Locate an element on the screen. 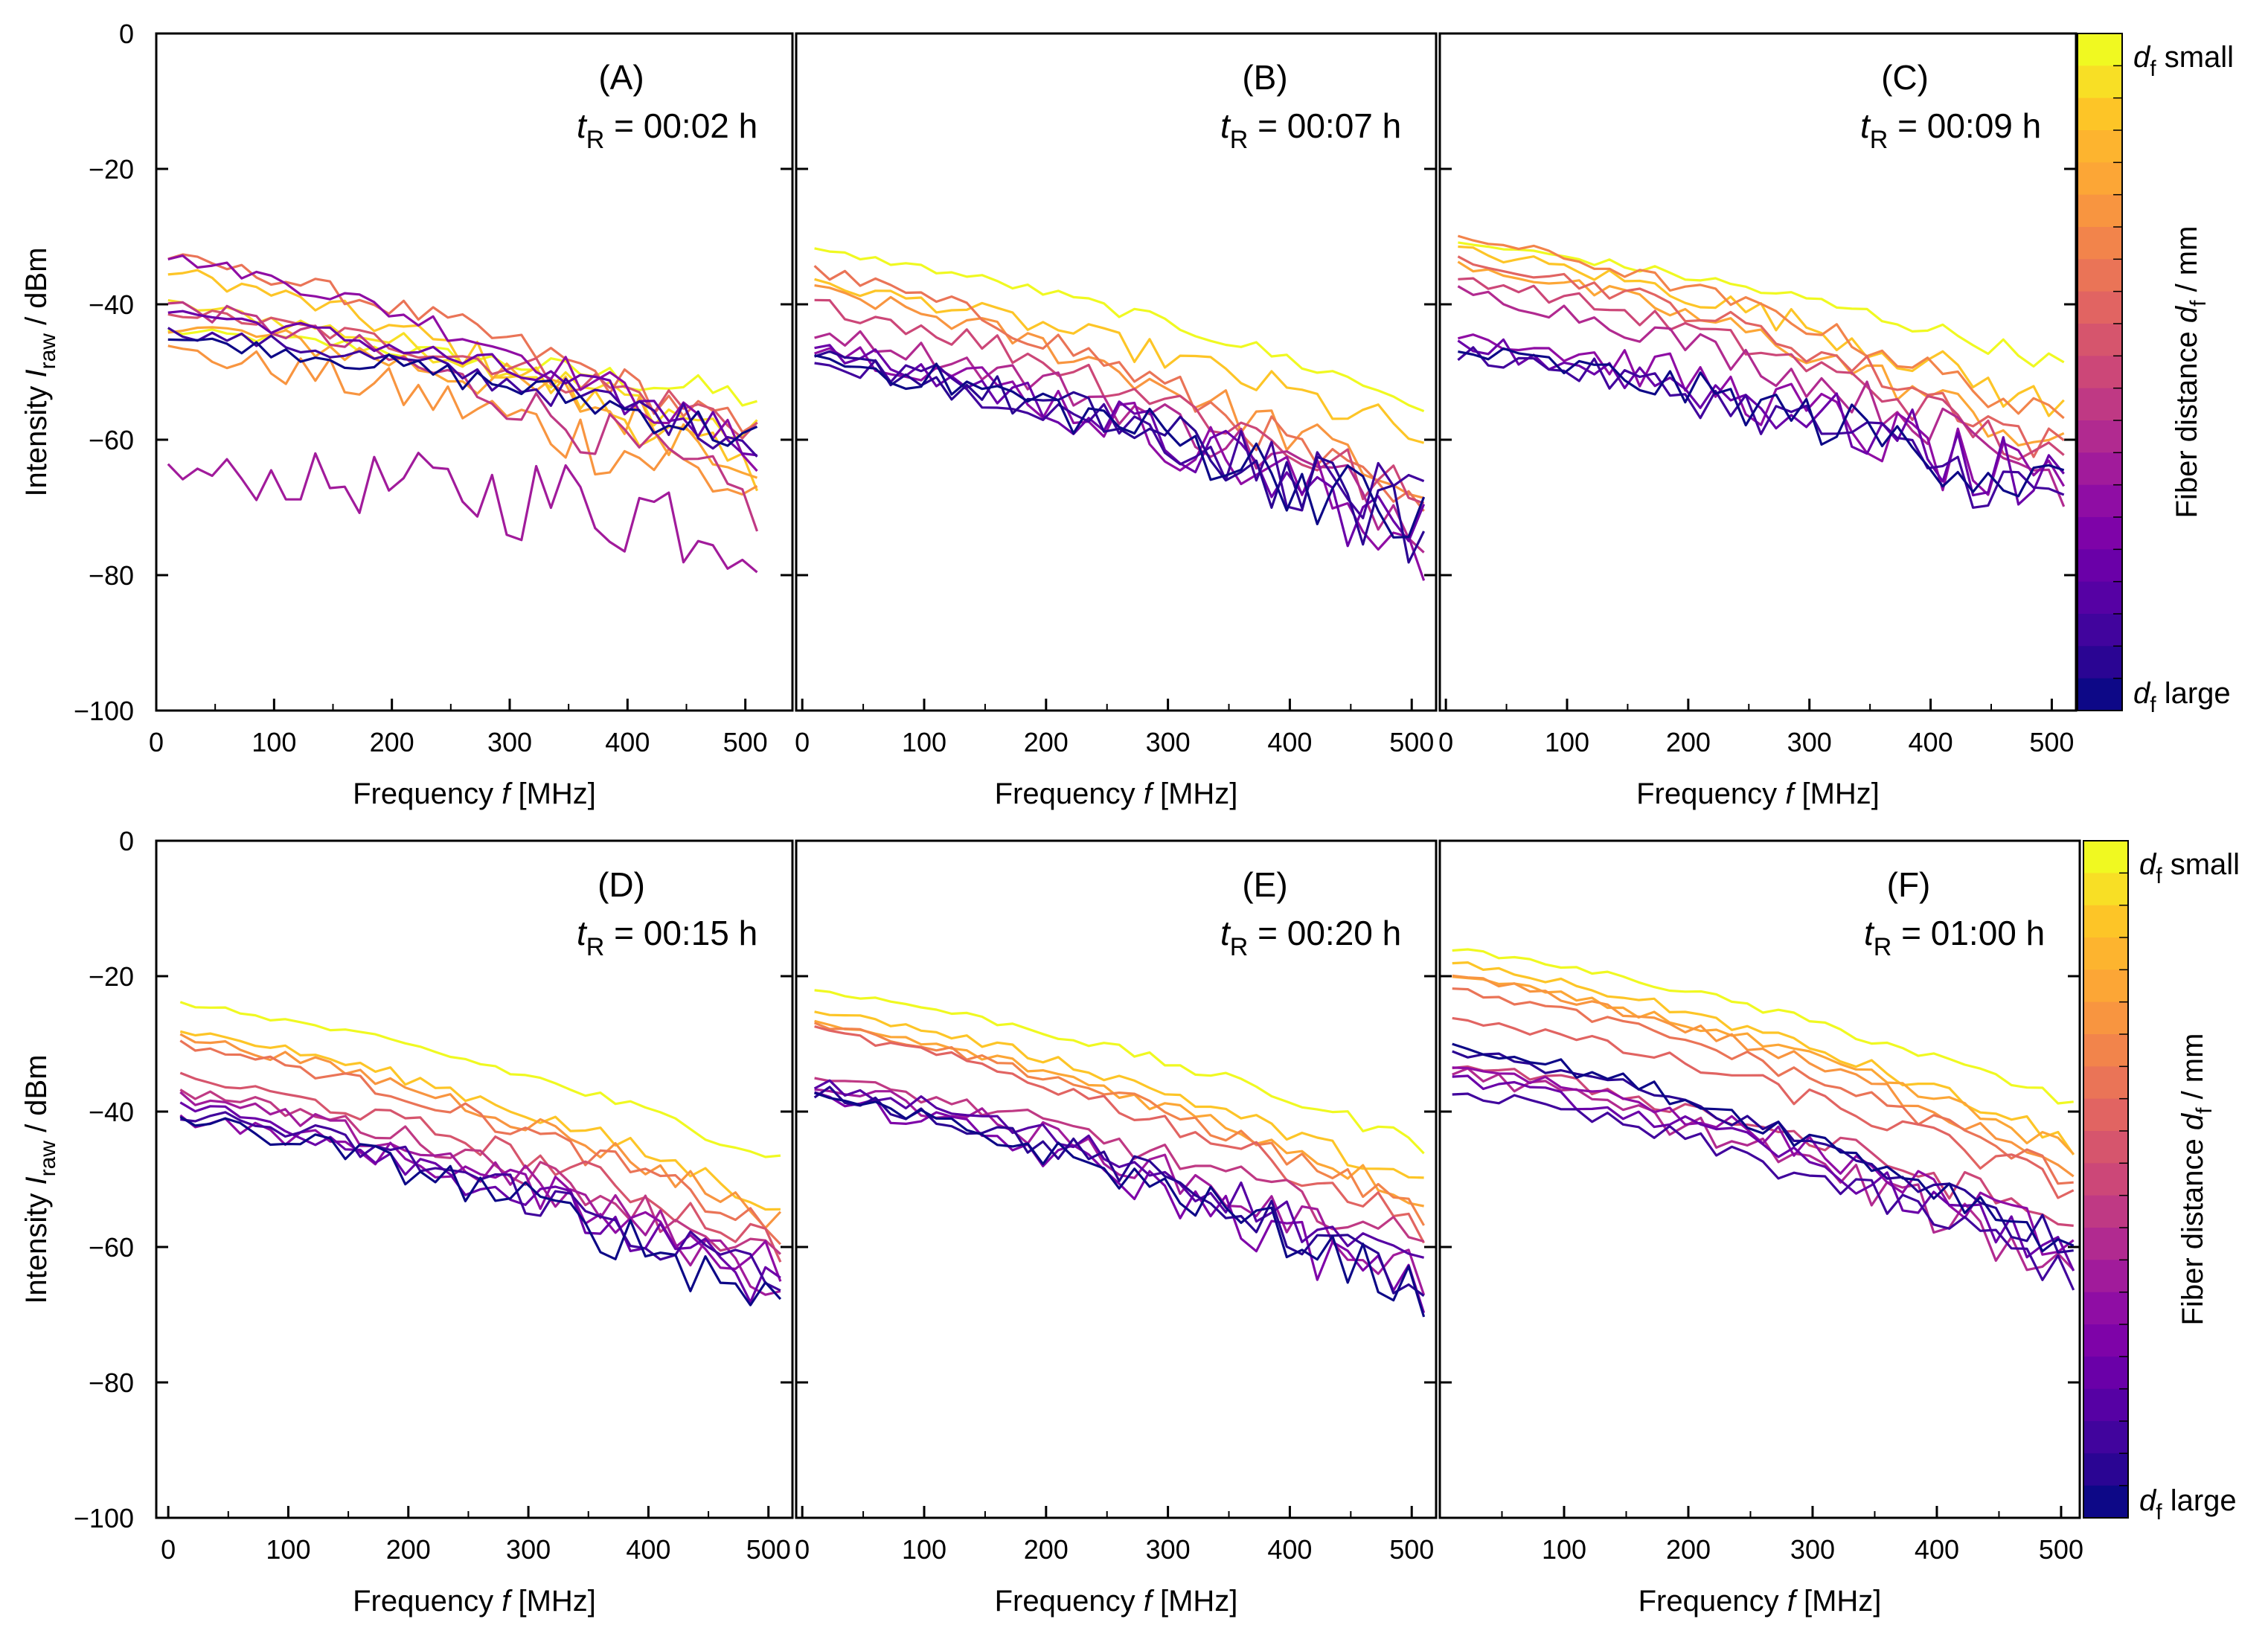 The height and width of the screenshot is (1651, 2268). time-label: tR = 00:07 h is located at coordinates (1310, 130).